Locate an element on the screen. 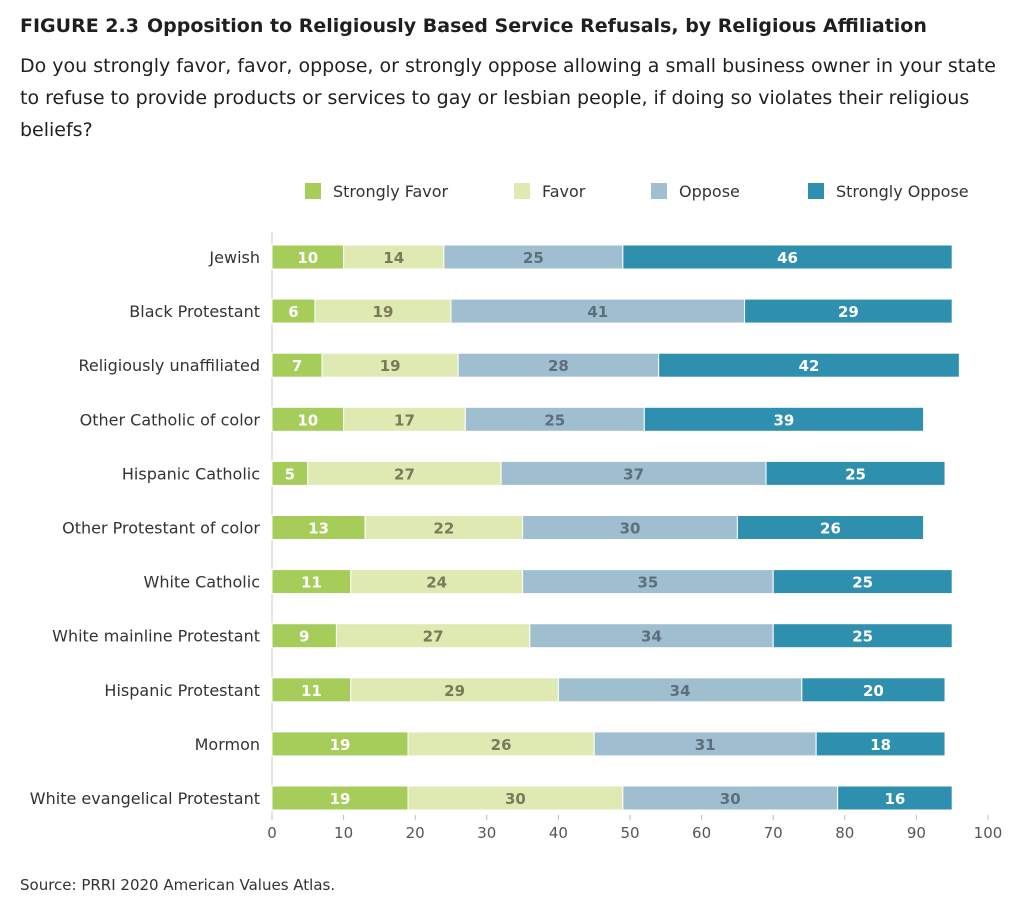 This screenshot has height=915, width=1024. data-label-oppose-white-mainline-protestant: 34 is located at coordinates (651, 637).